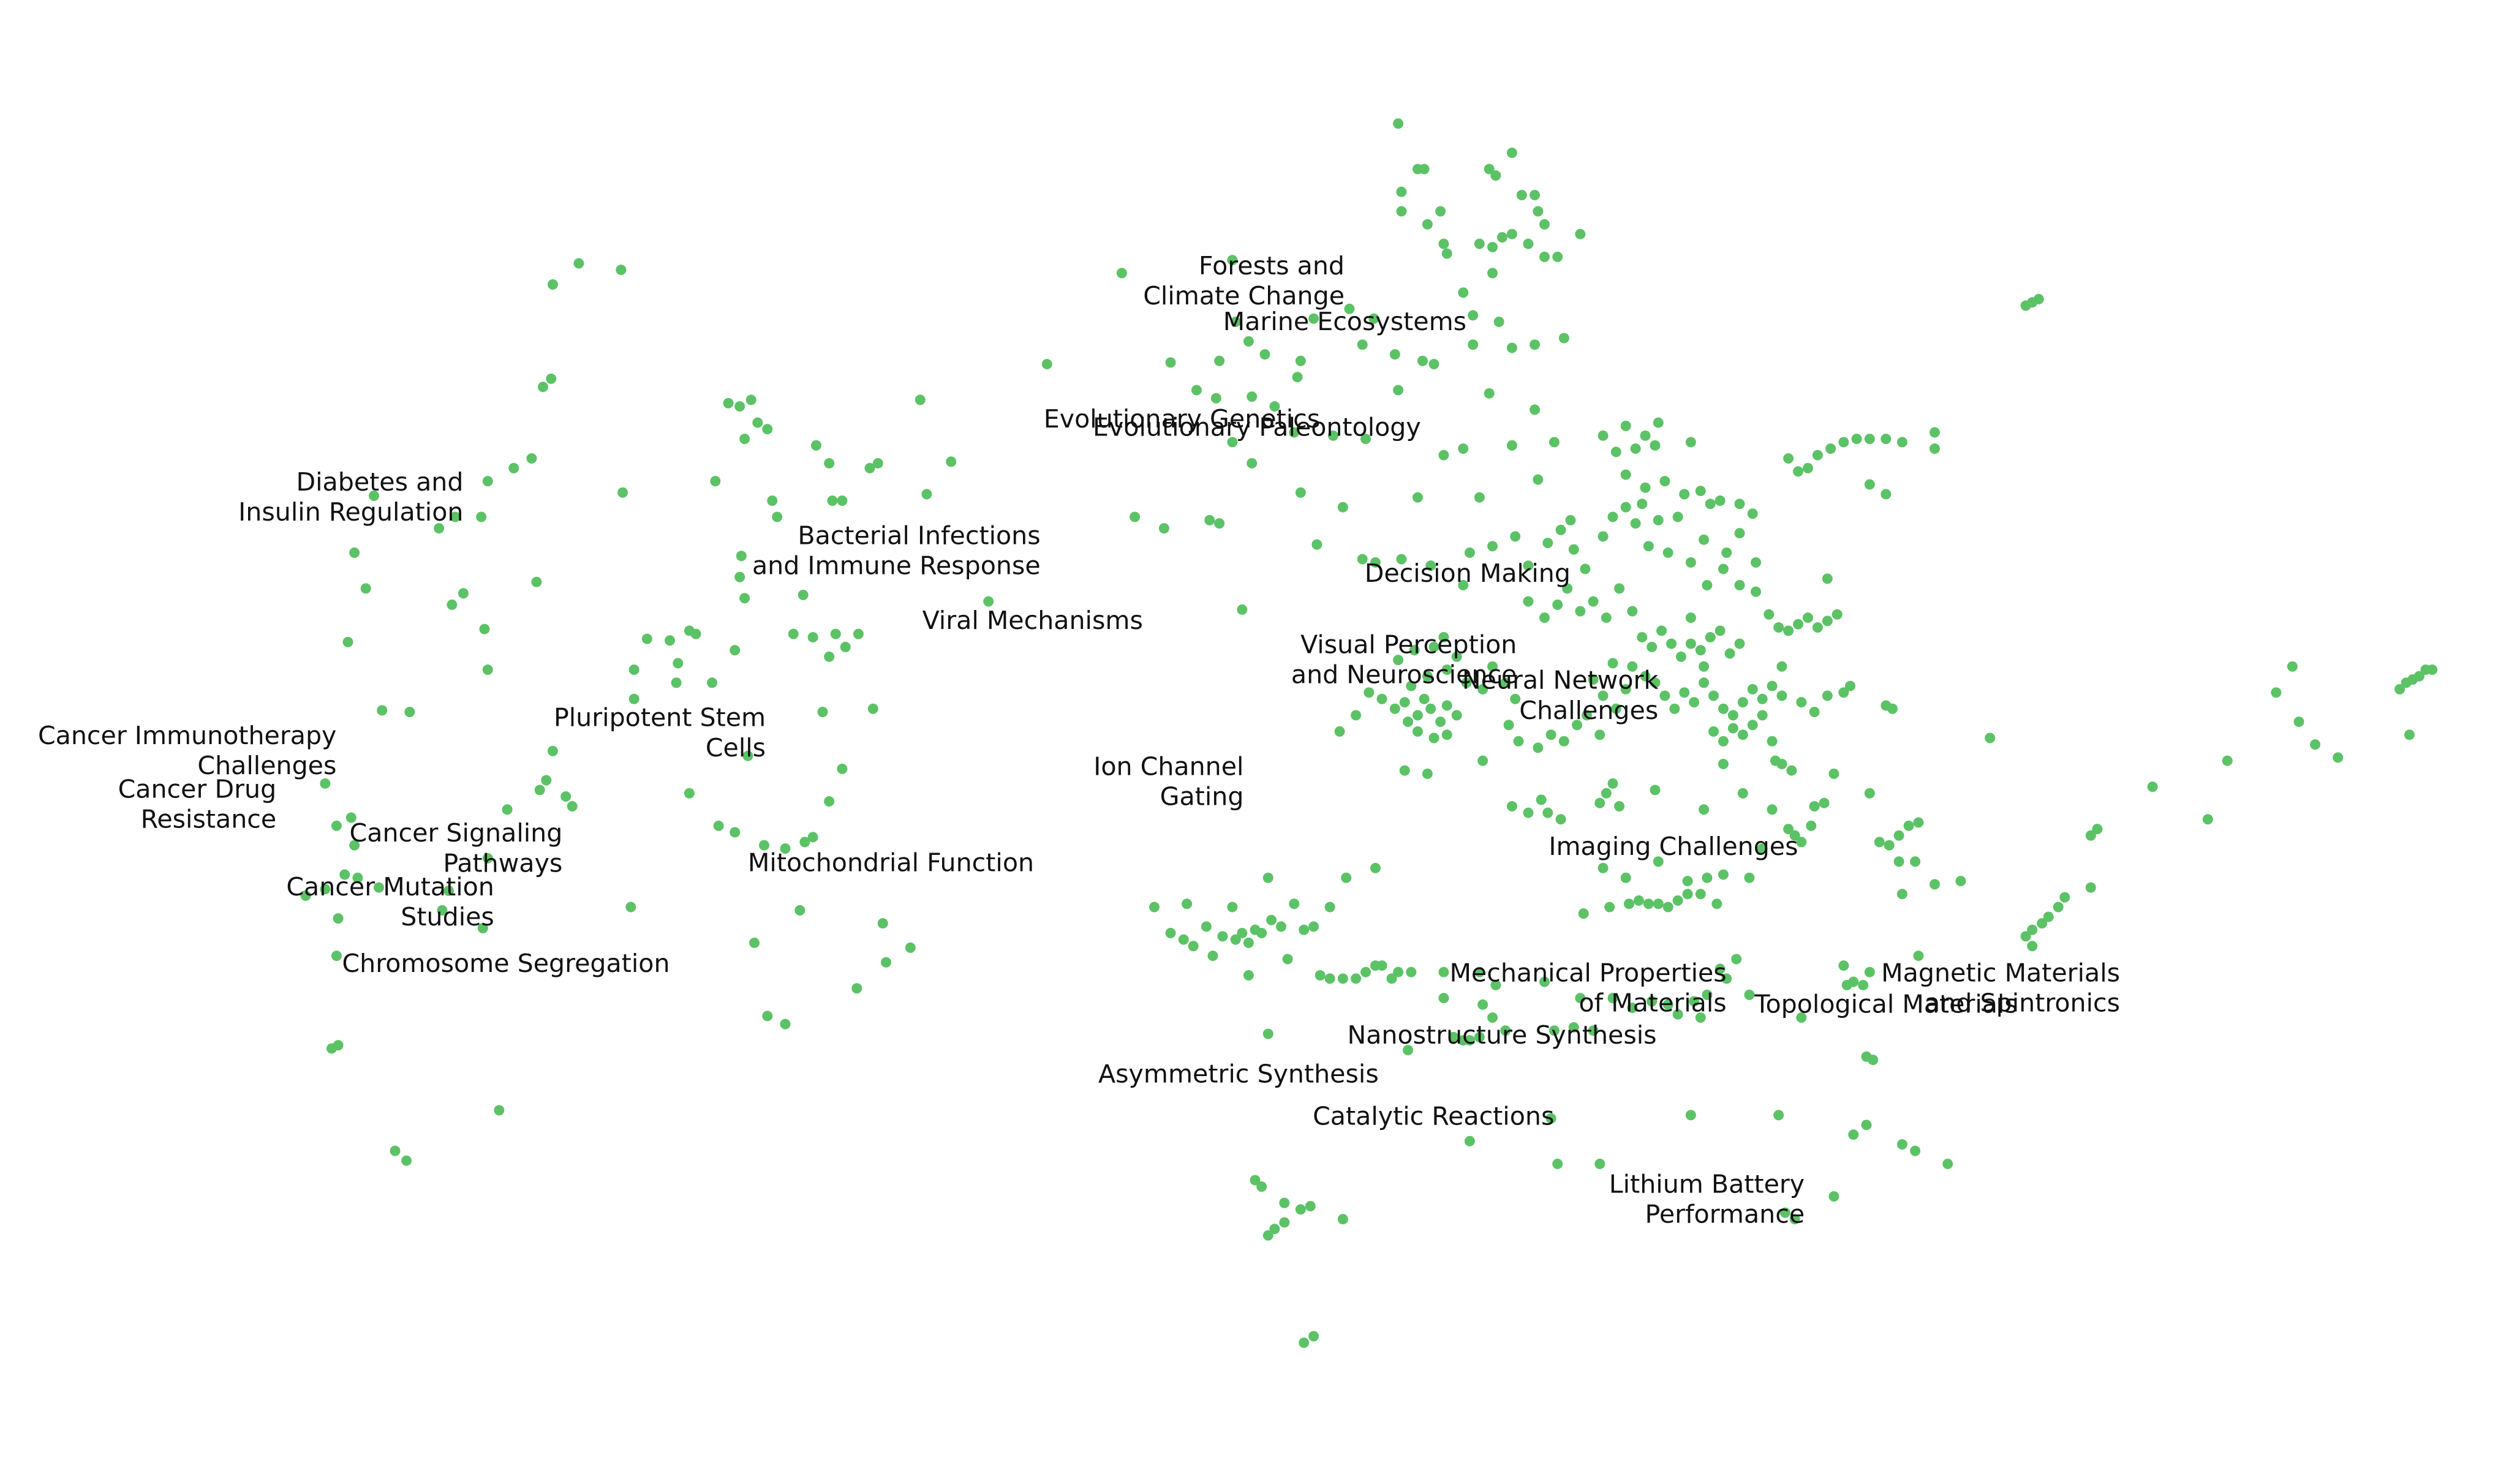 This screenshot has width=2520, height=1476. What do you see at coordinates (896, 550) in the screenshot?
I see `cluster-label: Bacterial Infections and Immune Response` at bounding box center [896, 550].